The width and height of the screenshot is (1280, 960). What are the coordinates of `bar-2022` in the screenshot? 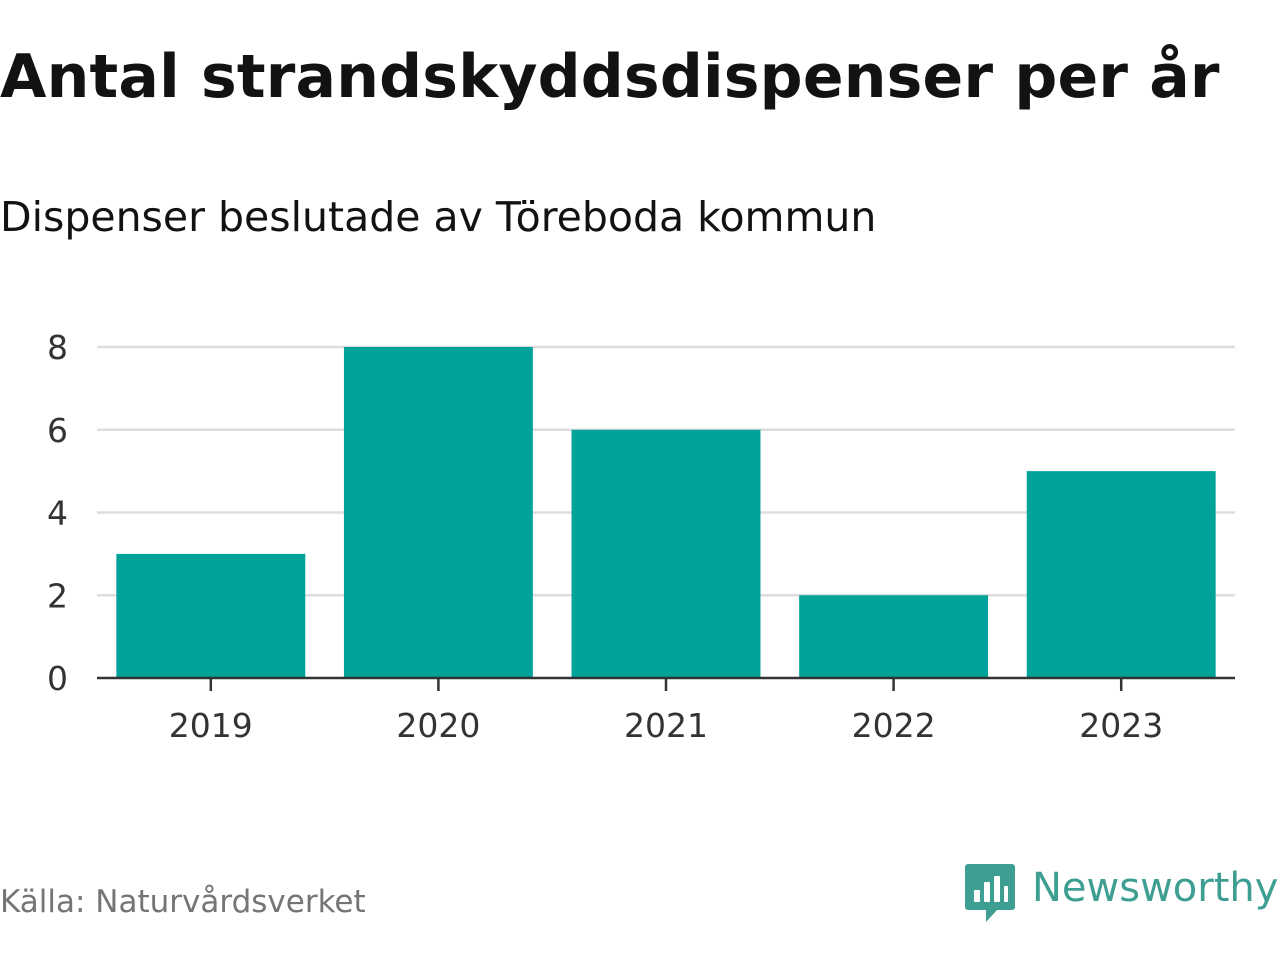 It's located at (894, 636).